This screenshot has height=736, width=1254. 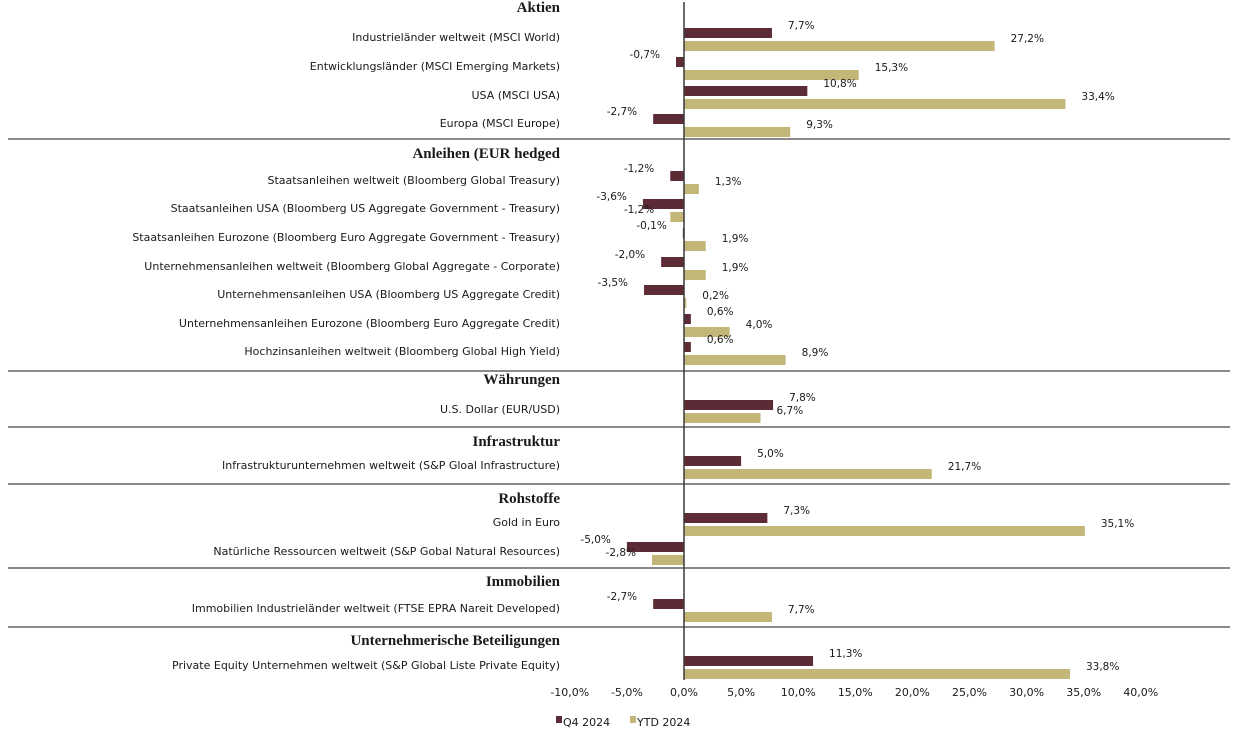 What do you see at coordinates (456, 37) in the screenshot?
I see `row-label: Industrieländer weltweit (MSCI World)` at bounding box center [456, 37].